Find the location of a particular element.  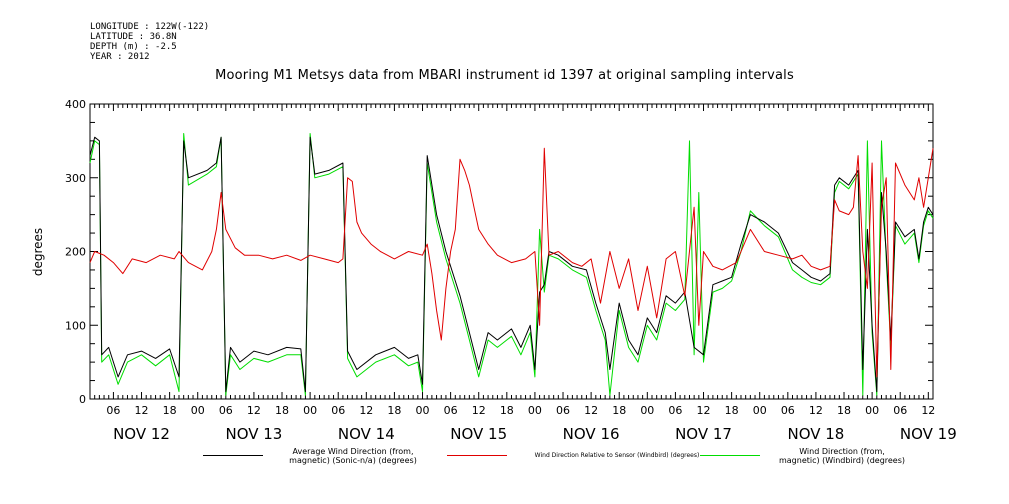

x-day-label: NOV 18 is located at coordinates (815, 434).